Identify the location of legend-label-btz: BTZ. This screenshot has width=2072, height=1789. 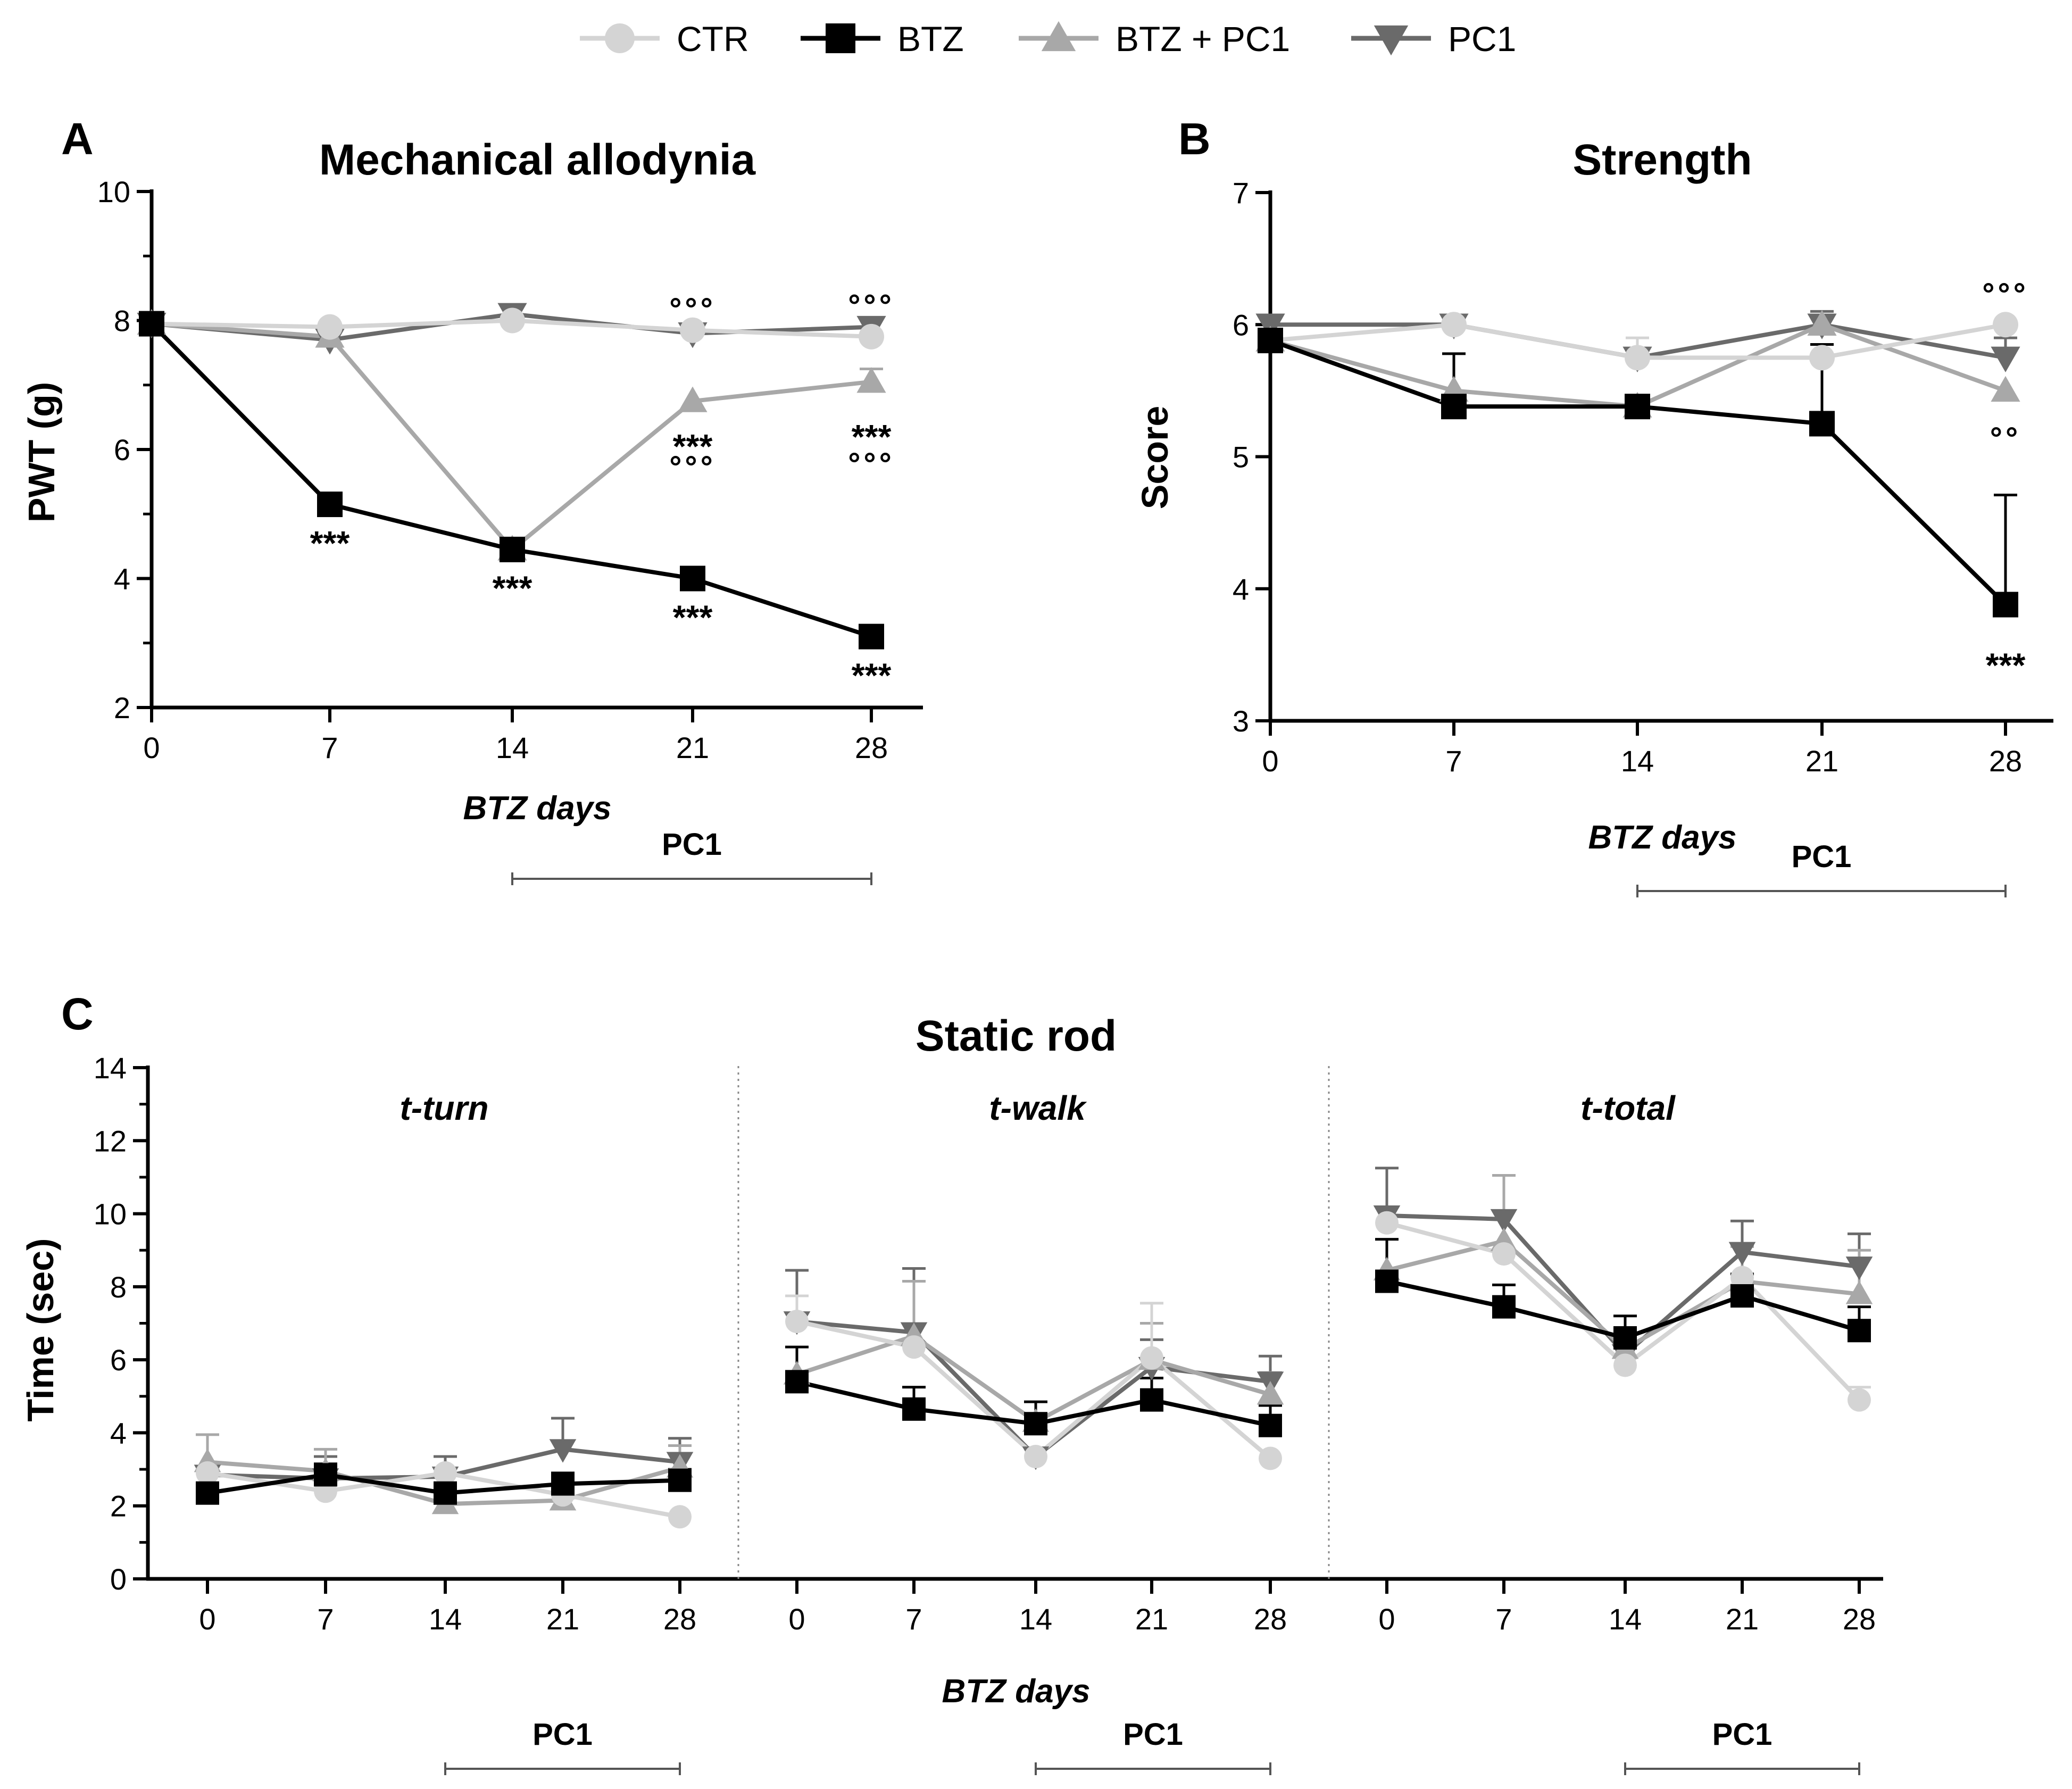
(930, 39).